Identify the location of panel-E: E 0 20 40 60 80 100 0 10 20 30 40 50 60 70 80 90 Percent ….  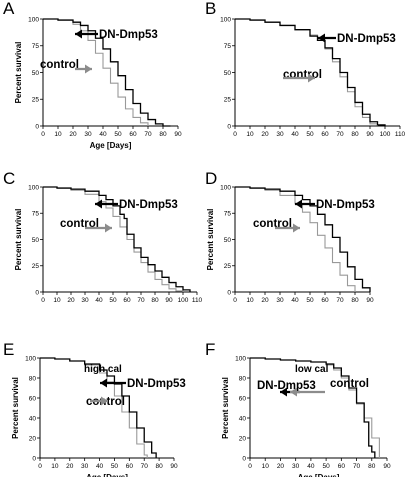
(94, 408).